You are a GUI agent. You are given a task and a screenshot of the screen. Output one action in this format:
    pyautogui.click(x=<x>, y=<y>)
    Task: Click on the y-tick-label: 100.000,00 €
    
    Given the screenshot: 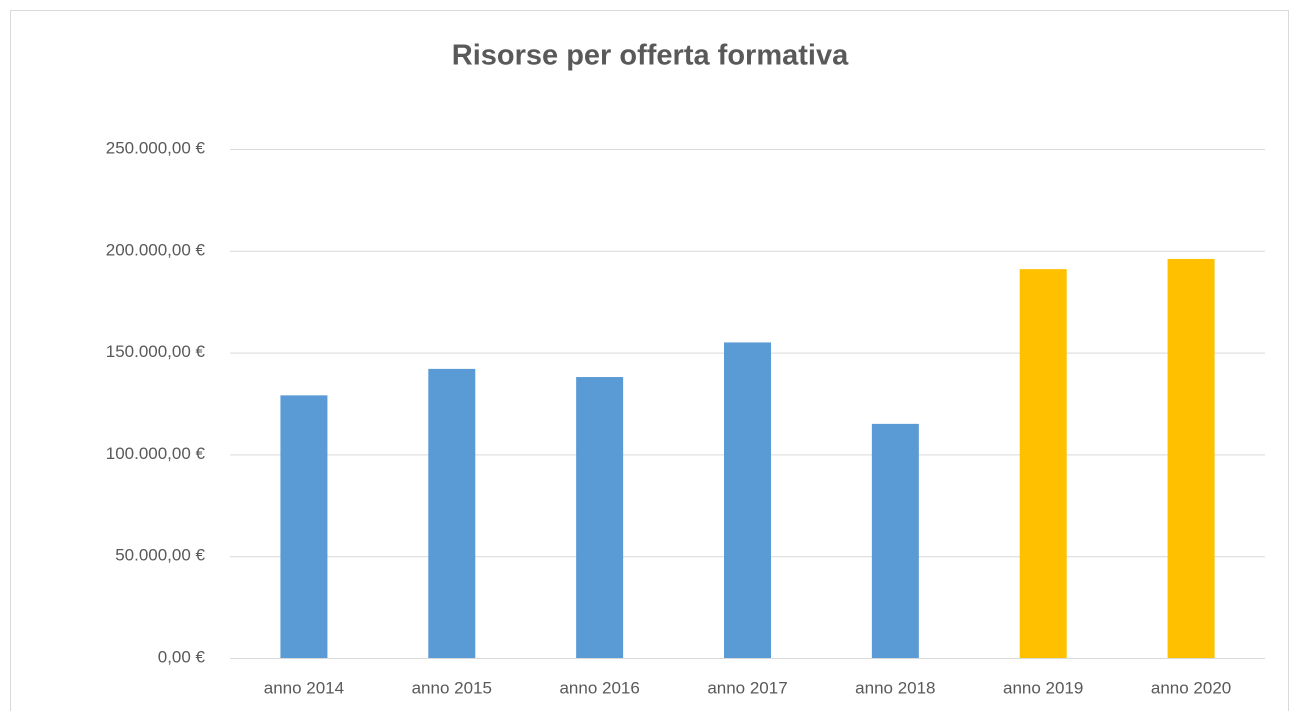 What is the action you would take?
    pyautogui.click(x=156, y=453)
    